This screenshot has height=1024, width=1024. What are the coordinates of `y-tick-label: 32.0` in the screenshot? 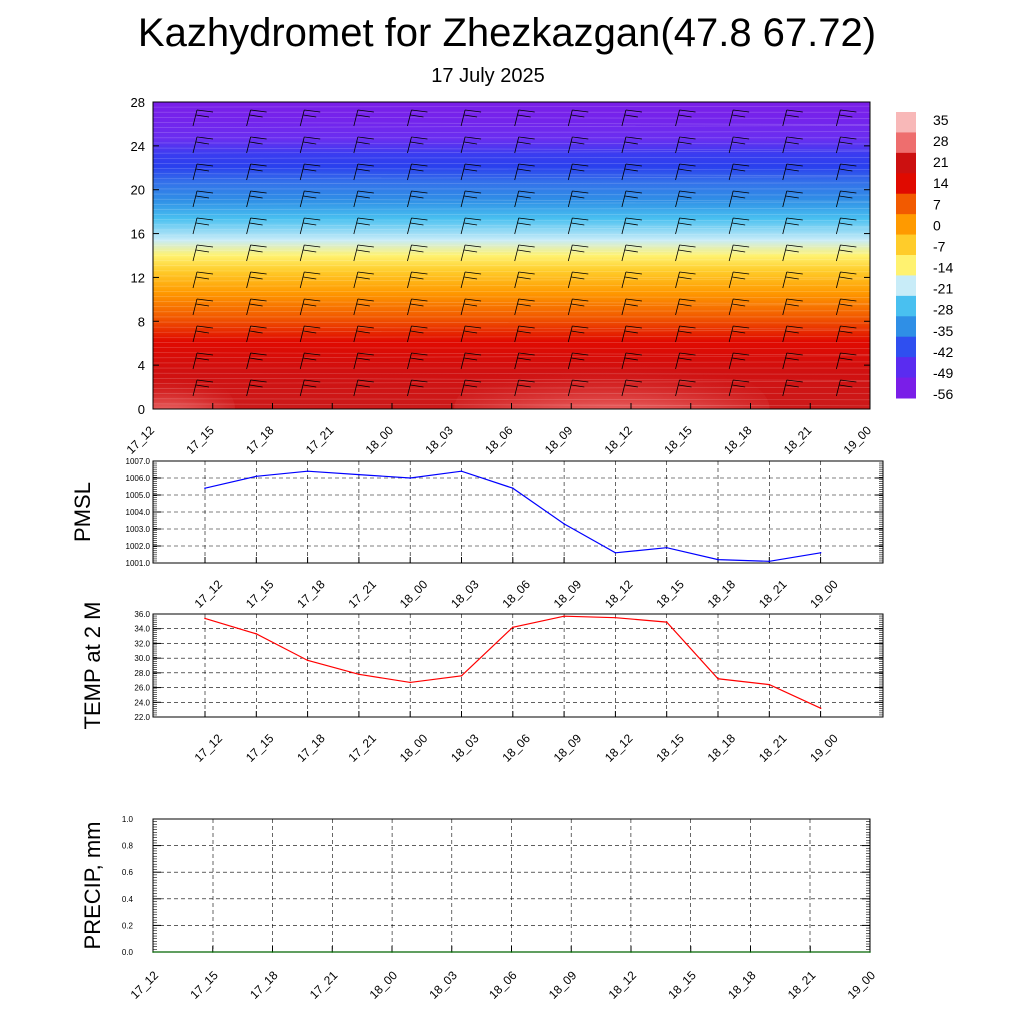 It's located at (142, 643).